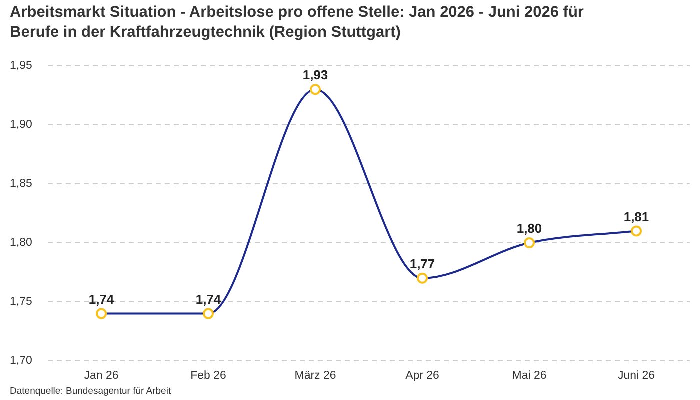  What do you see at coordinates (91, 392) in the screenshot?
I see `text: Datenquelle: Bundesagentur für Arbeit` at bounding box center [91, 392].